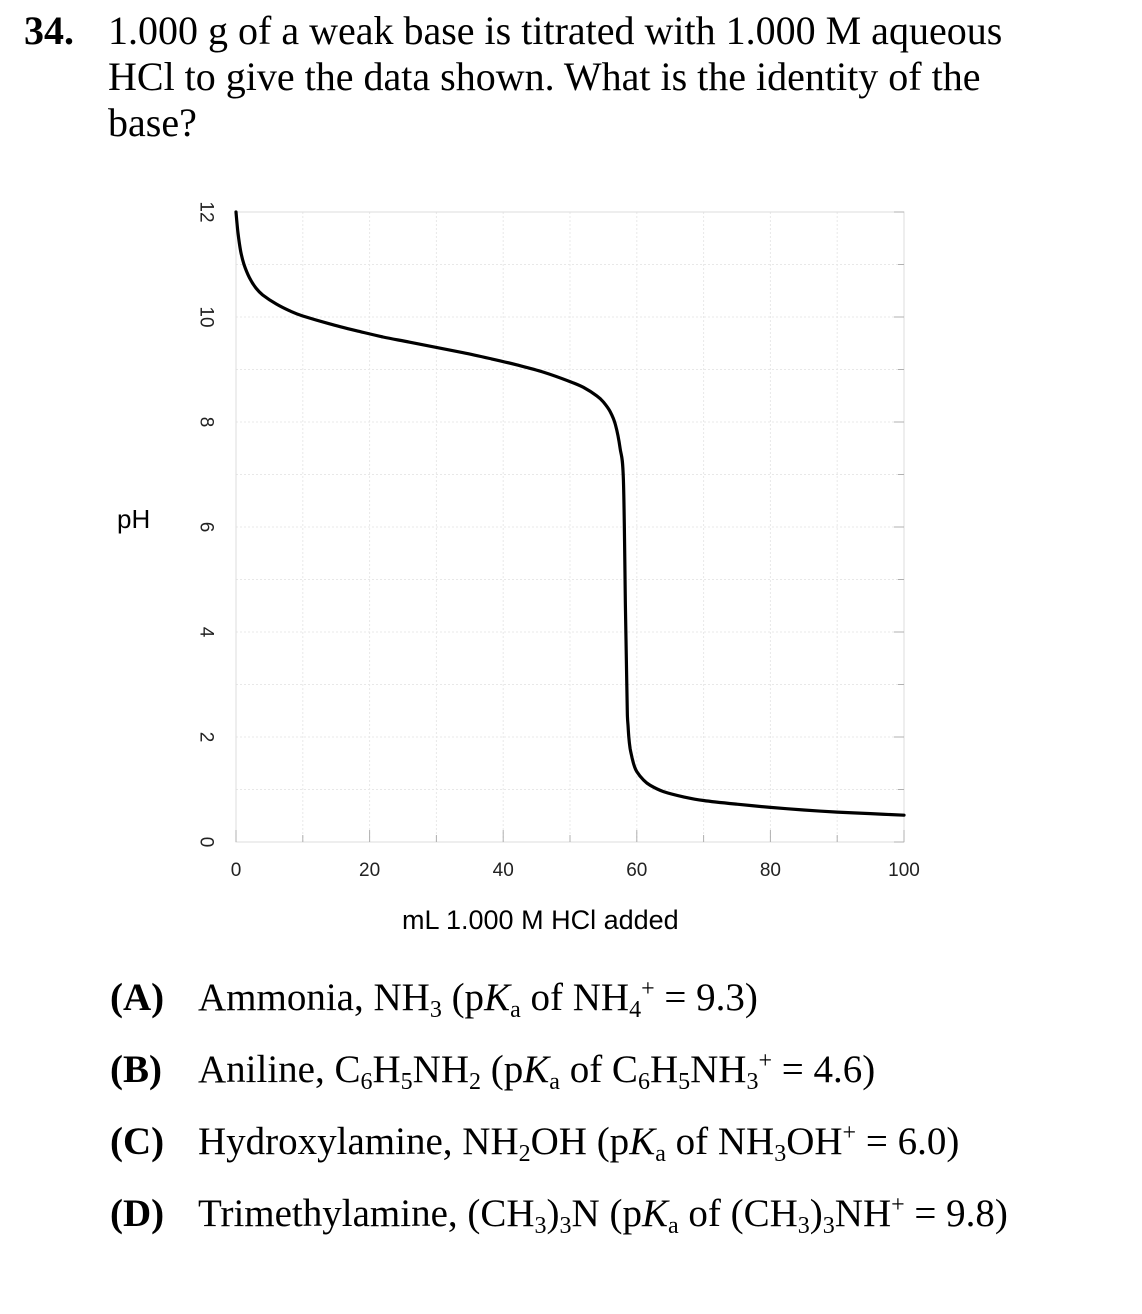 The height and width of the screenshot is (1314, 1142). I want to click on x-tick-label: 40, so click(503, 870).